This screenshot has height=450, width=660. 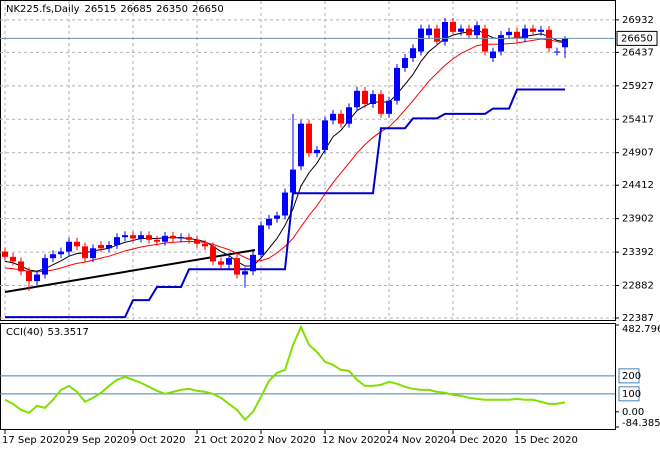 I want to click on y-tick-label: 22882, so click(x=638, y=286).